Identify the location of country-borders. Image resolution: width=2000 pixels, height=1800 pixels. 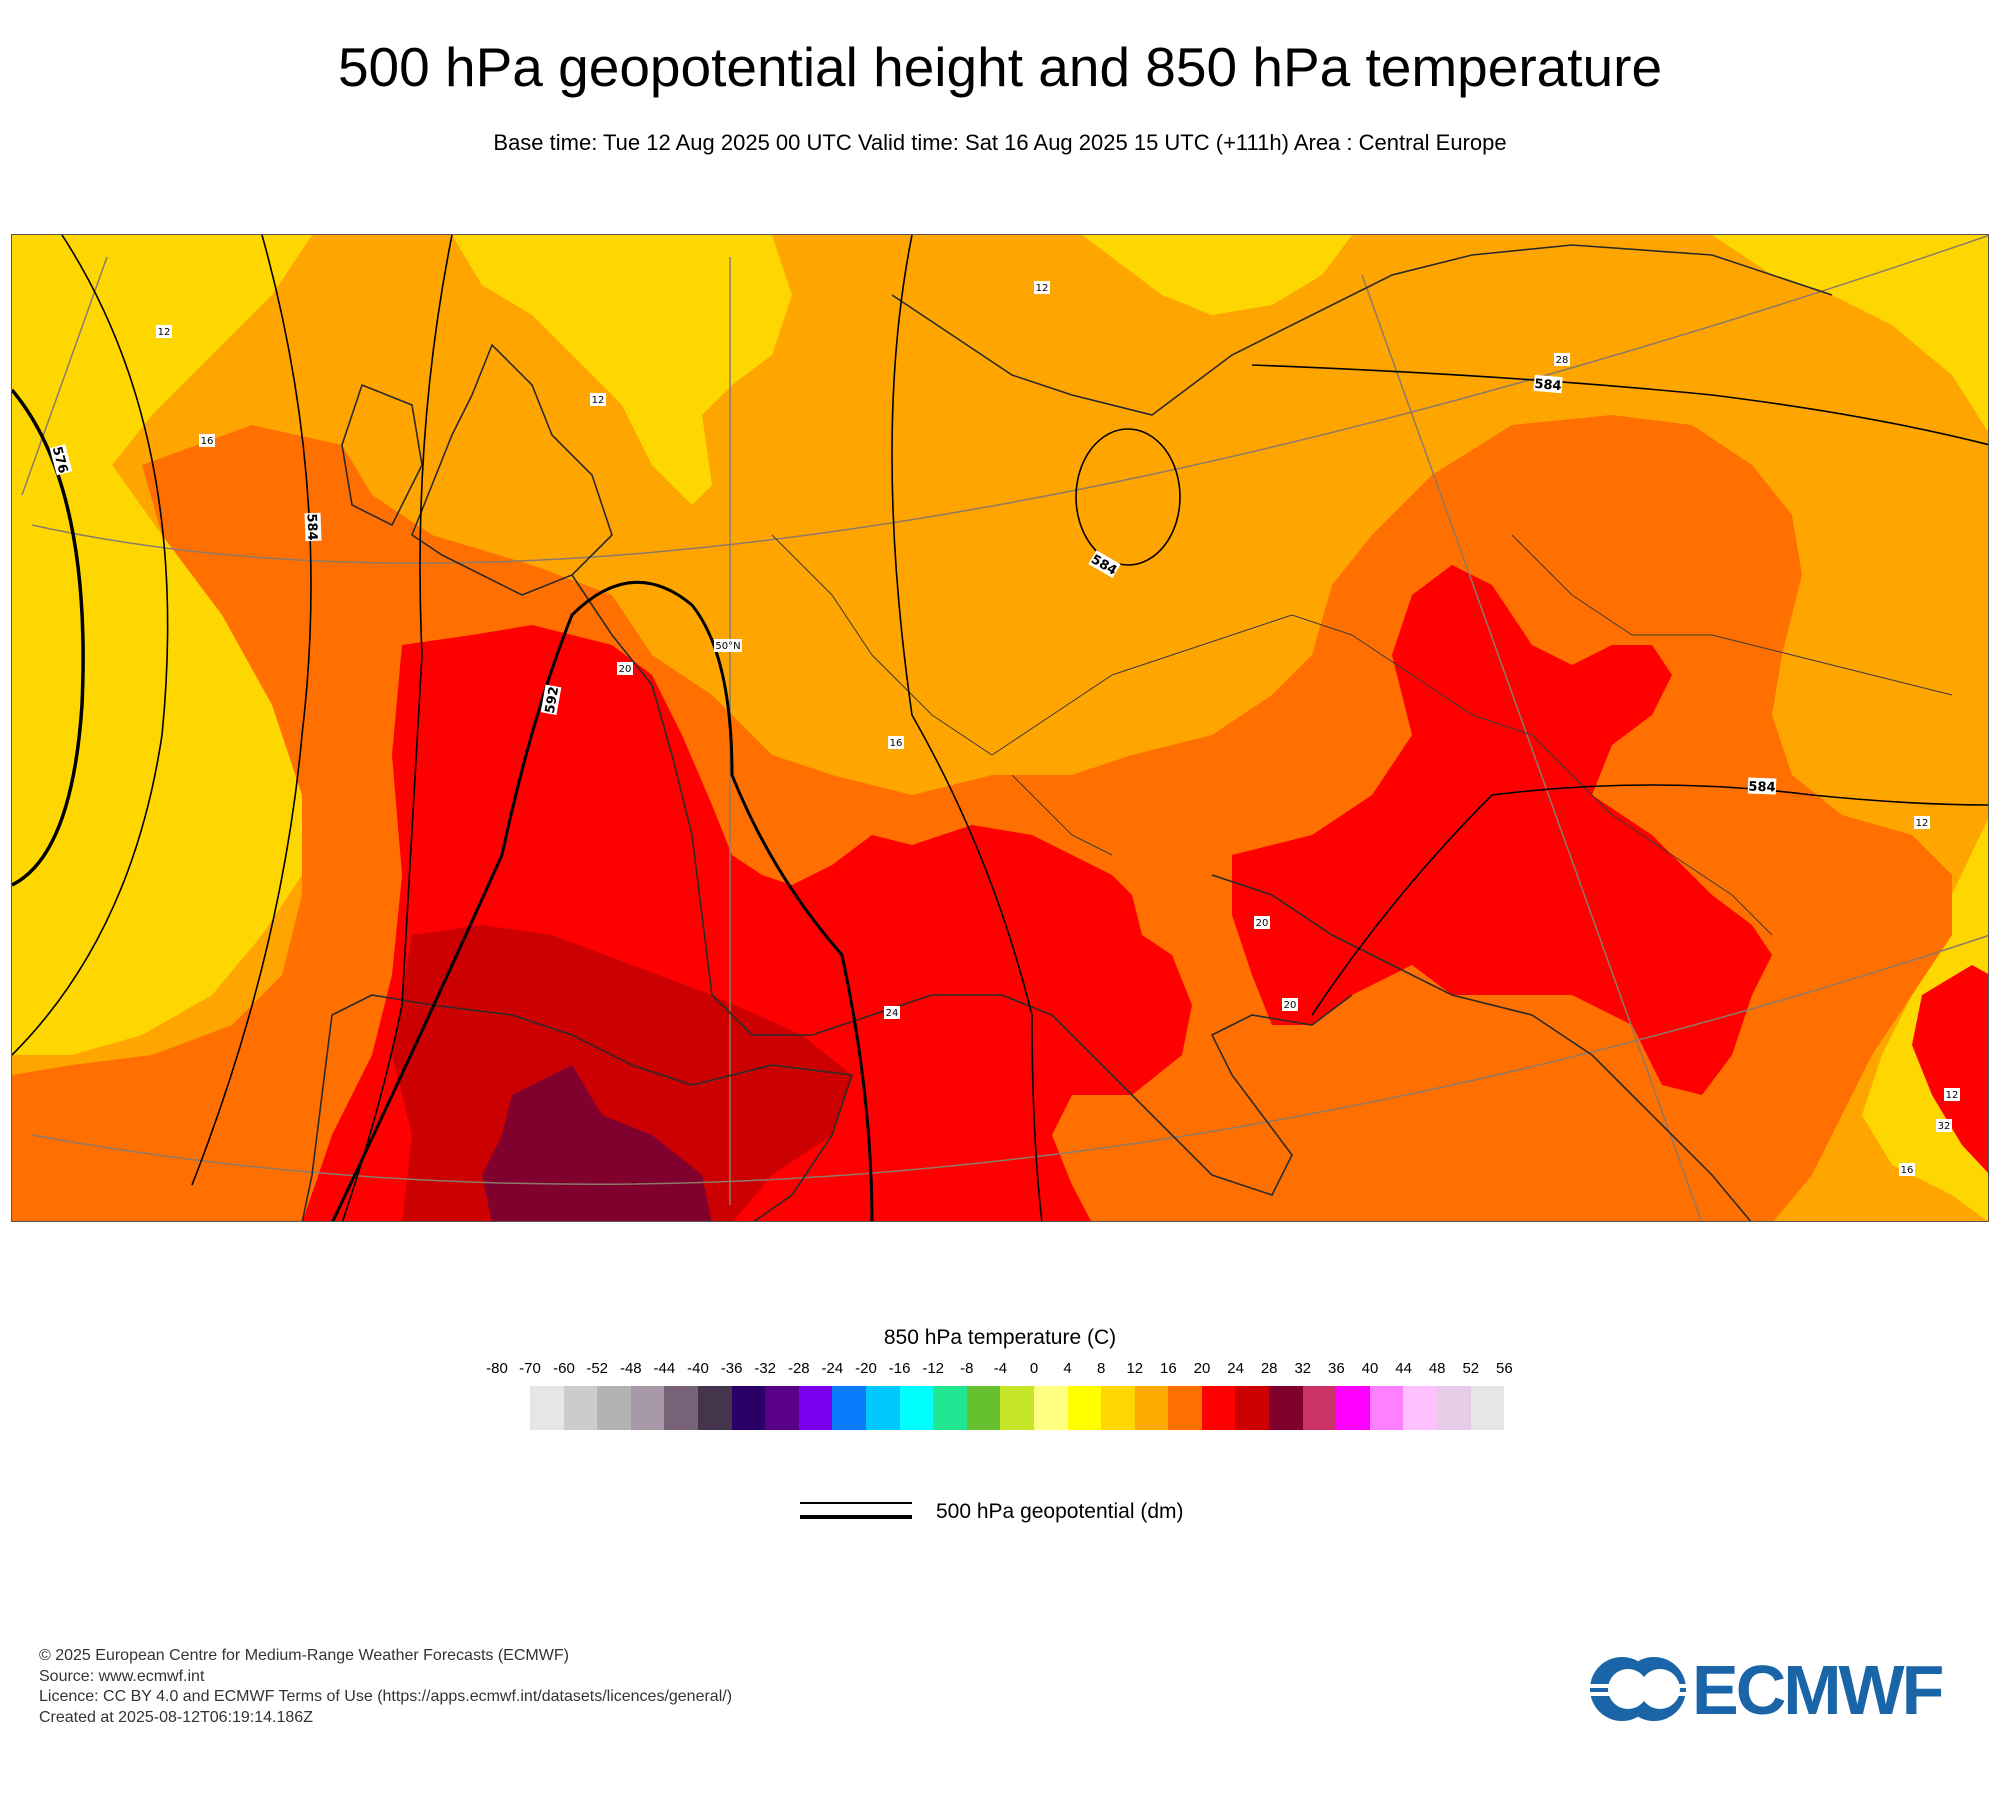
(1362, 735).